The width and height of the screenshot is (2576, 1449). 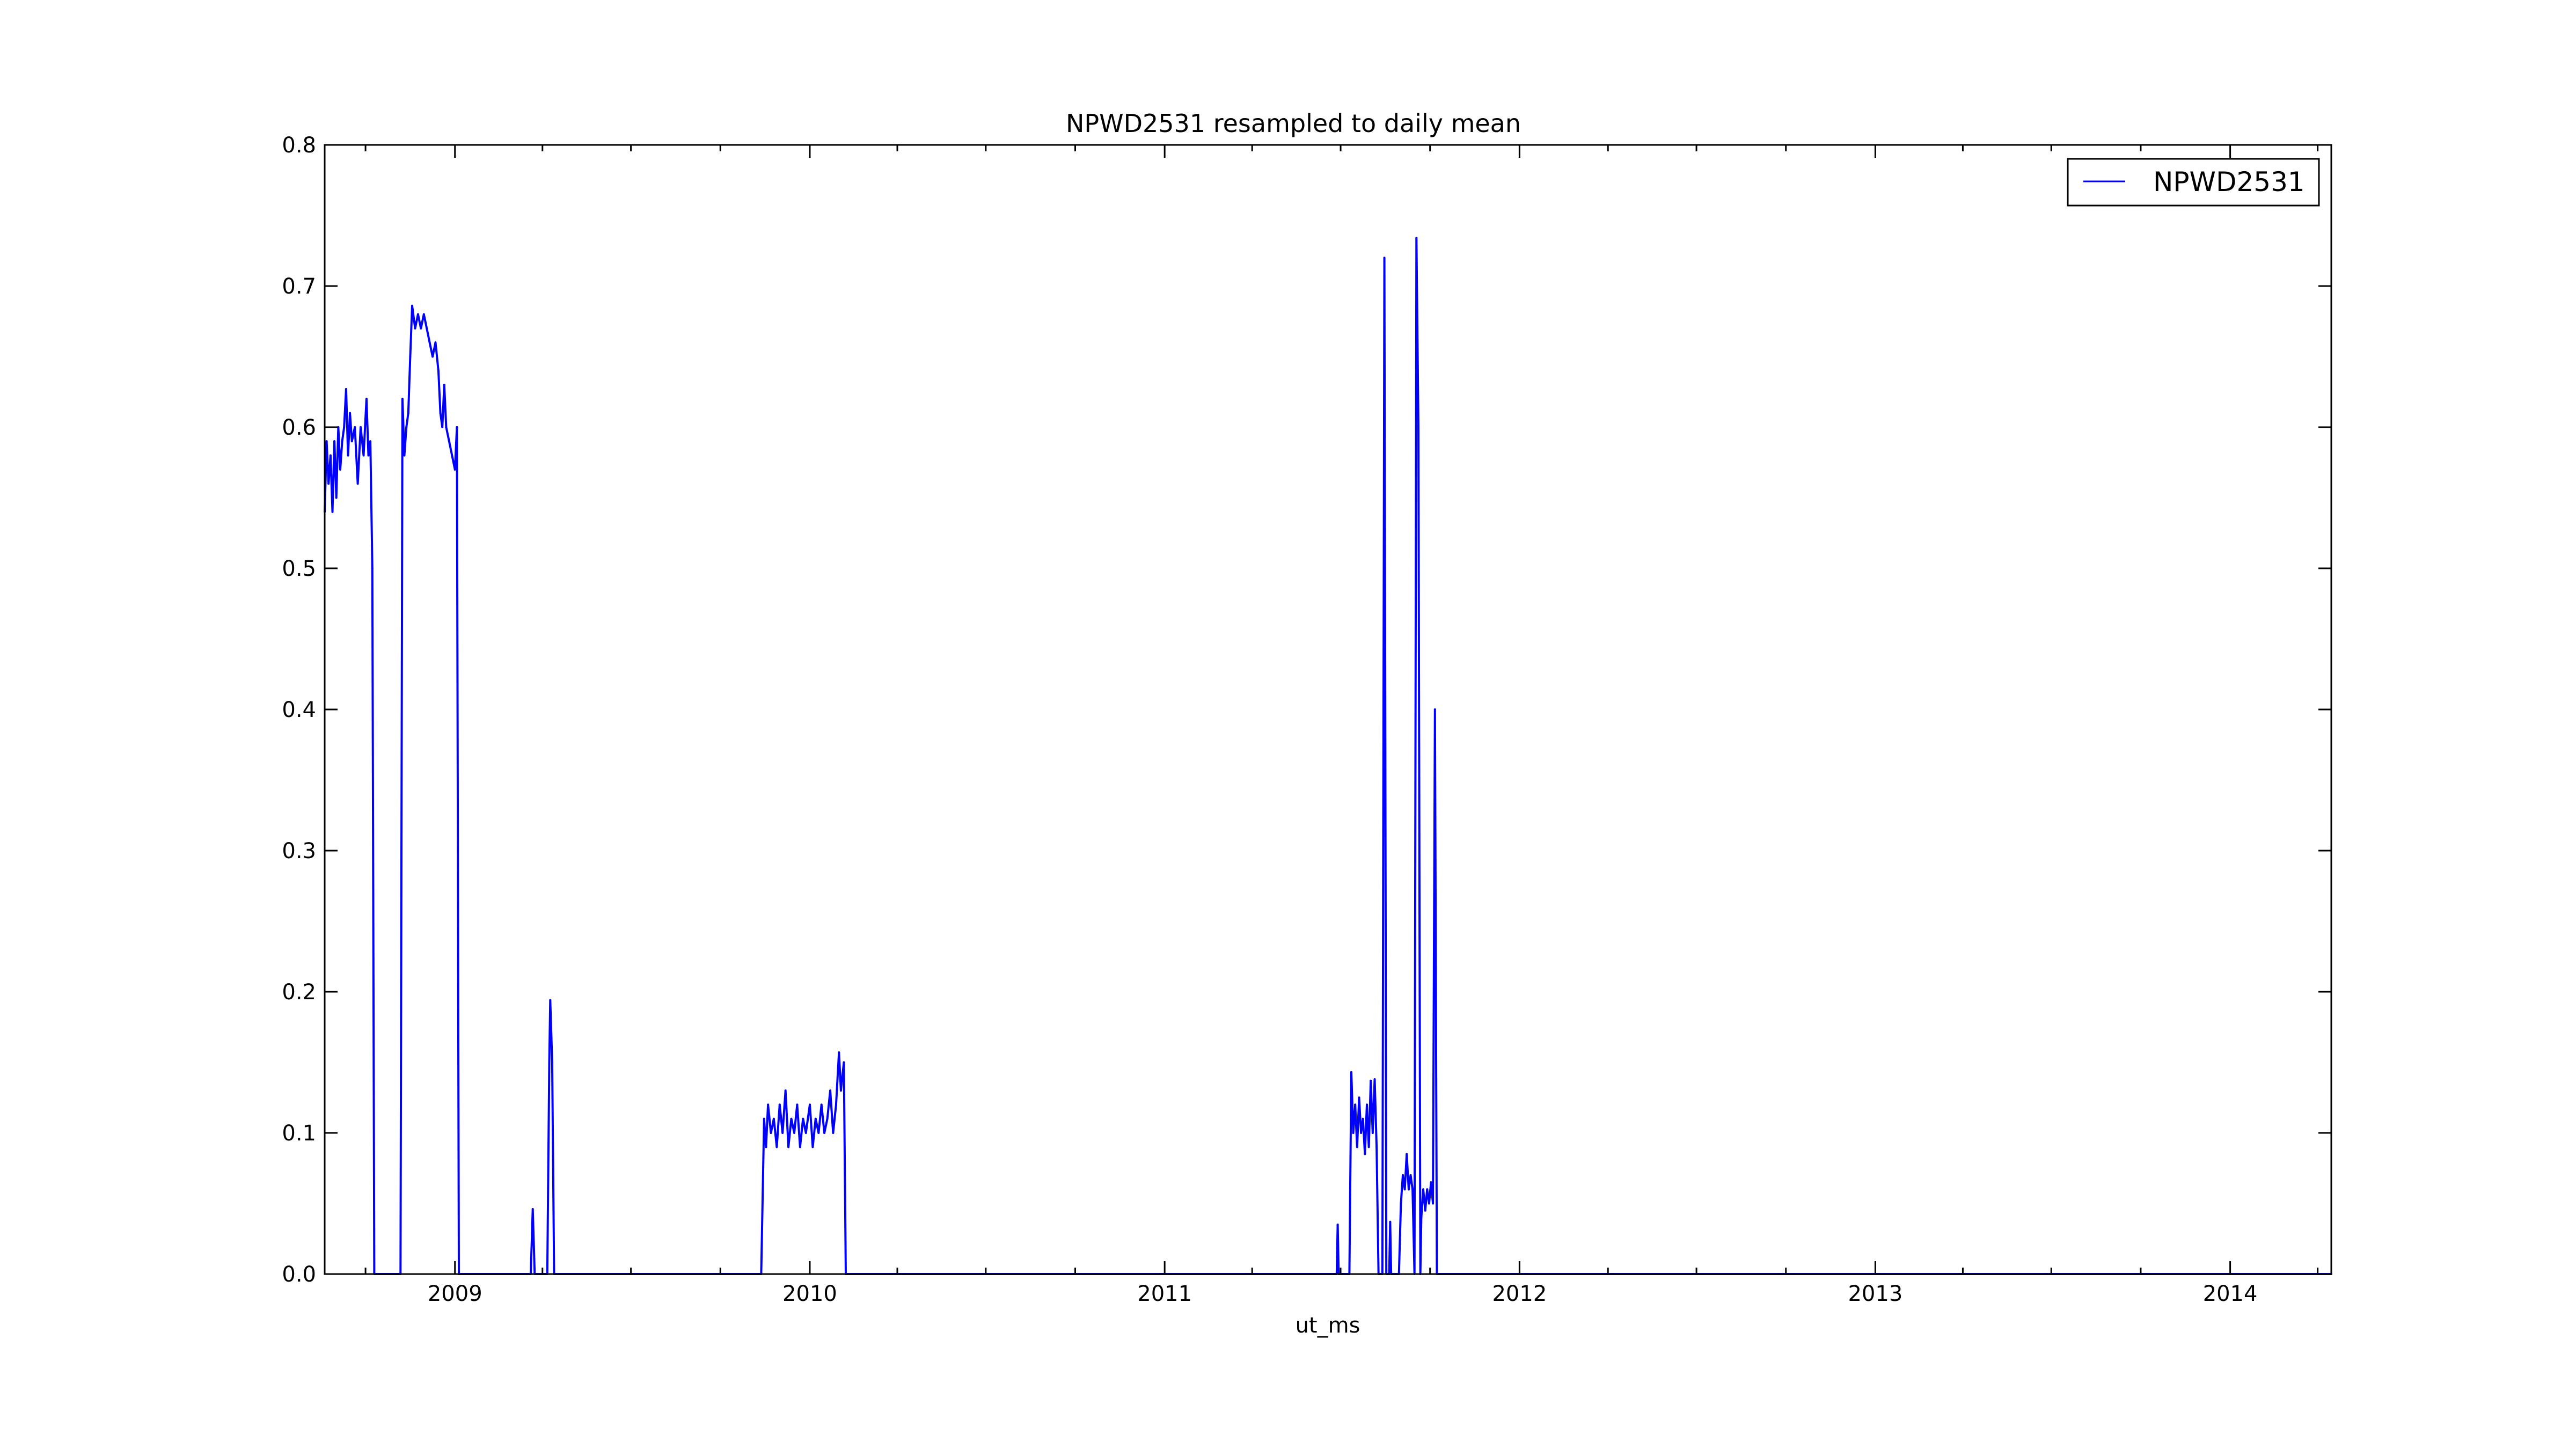 What do you see at coordinates (299, 286) in the screenshot?
I see `y-tick-label: 0.7` at bounding box center [299, 286].